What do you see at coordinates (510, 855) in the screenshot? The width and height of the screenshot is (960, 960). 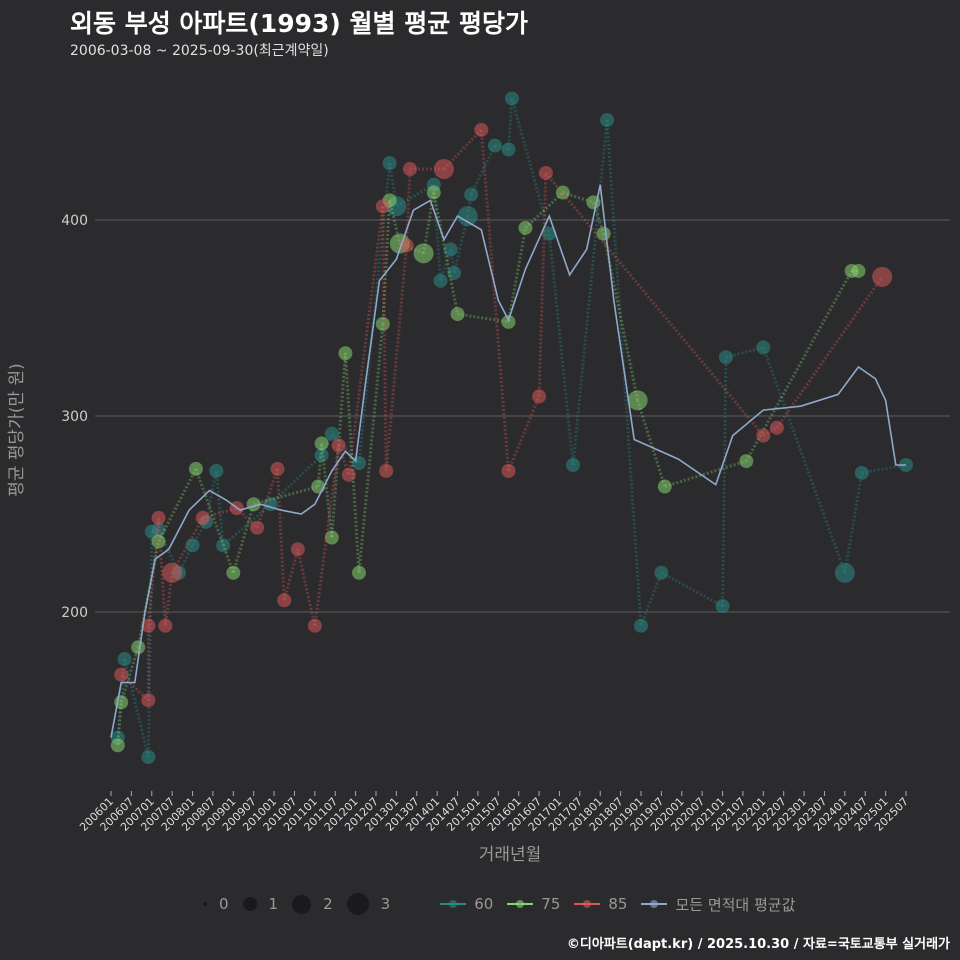 I see `x-axis-label: 거래년월` at bounding box center [510, 855].